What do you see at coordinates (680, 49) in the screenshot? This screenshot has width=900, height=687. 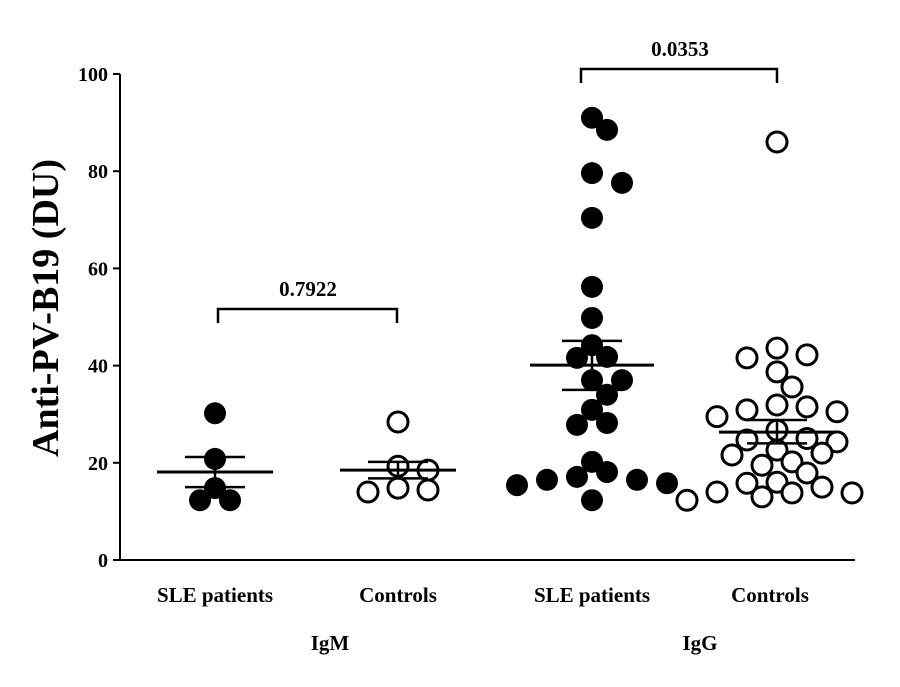 I see `p-value-igg: 0.0353` at bounding box center [680, 49].